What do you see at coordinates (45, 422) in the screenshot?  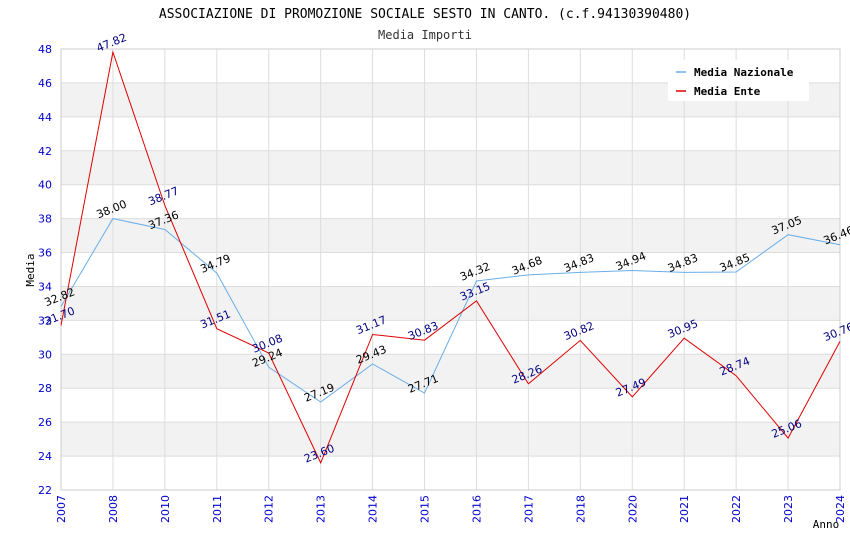 I see `y-tick-label: 26` at bounding box center [45, 422].